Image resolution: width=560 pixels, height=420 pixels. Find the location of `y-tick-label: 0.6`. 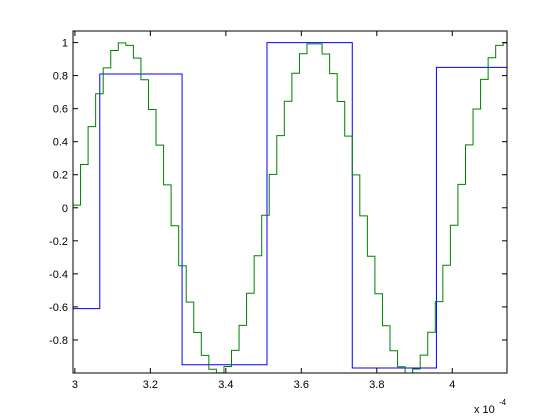

y-tick-label: 0.6 is located at coordinates (60, 110).